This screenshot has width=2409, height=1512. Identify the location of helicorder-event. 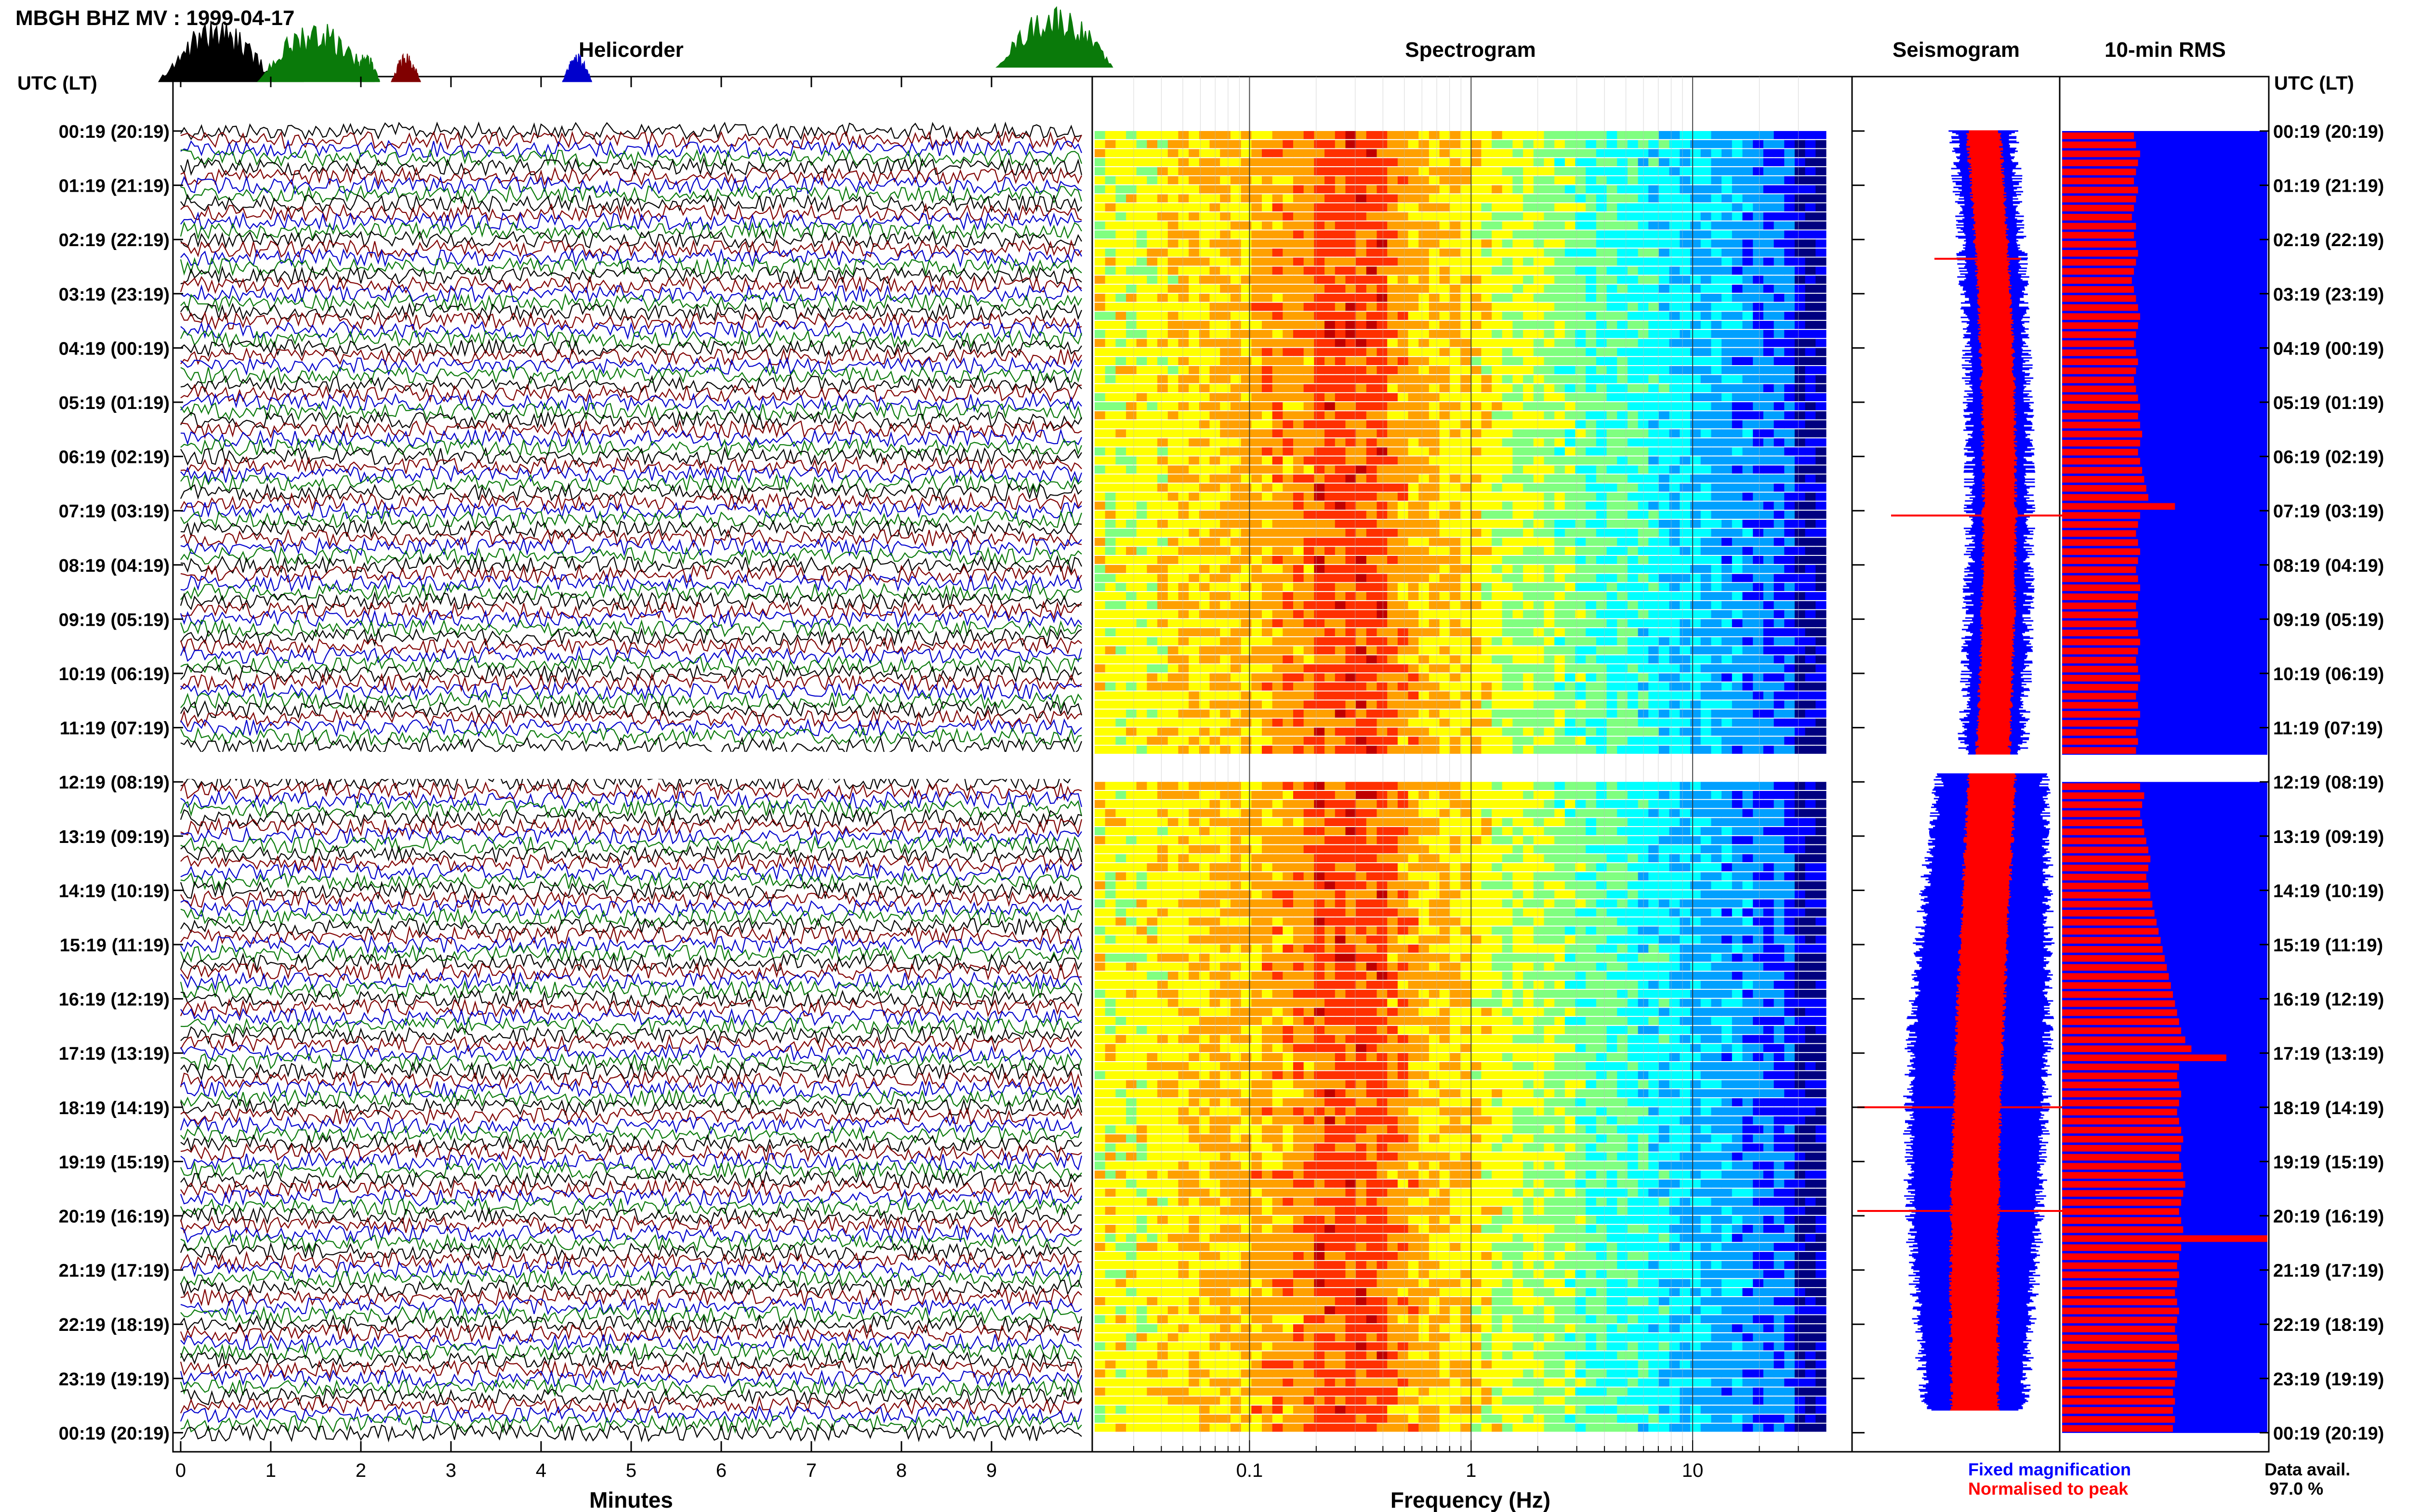
(577, 67).